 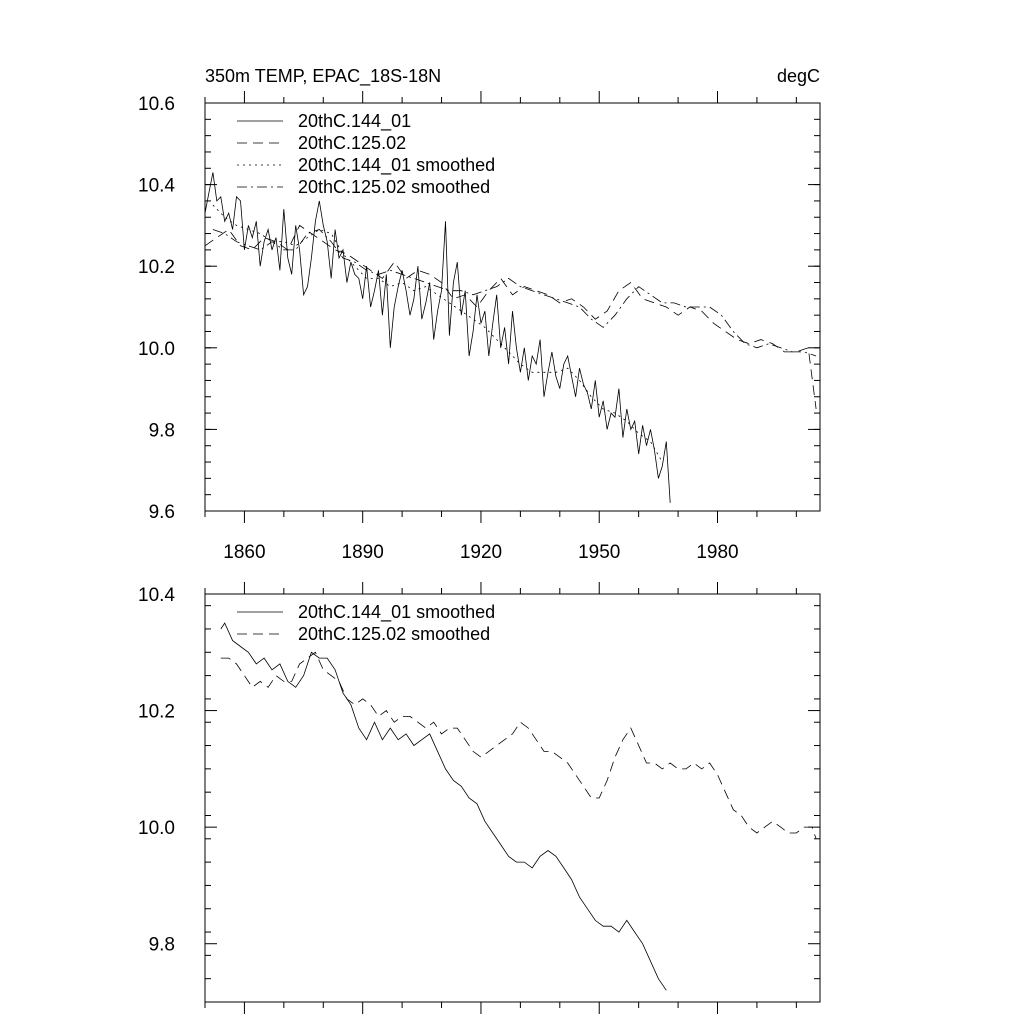 What do you see at coordinates (354, 121) in the screenshot?
I see `legend-label: 20thC.144_01` at bounding box center [354, 121].